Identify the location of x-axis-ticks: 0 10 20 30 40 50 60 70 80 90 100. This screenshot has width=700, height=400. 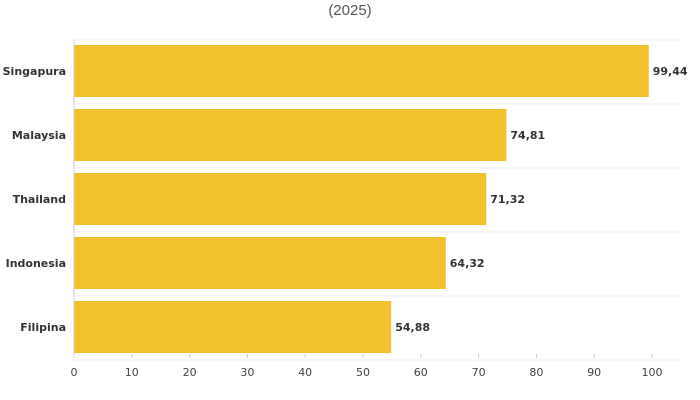
(367, 366).